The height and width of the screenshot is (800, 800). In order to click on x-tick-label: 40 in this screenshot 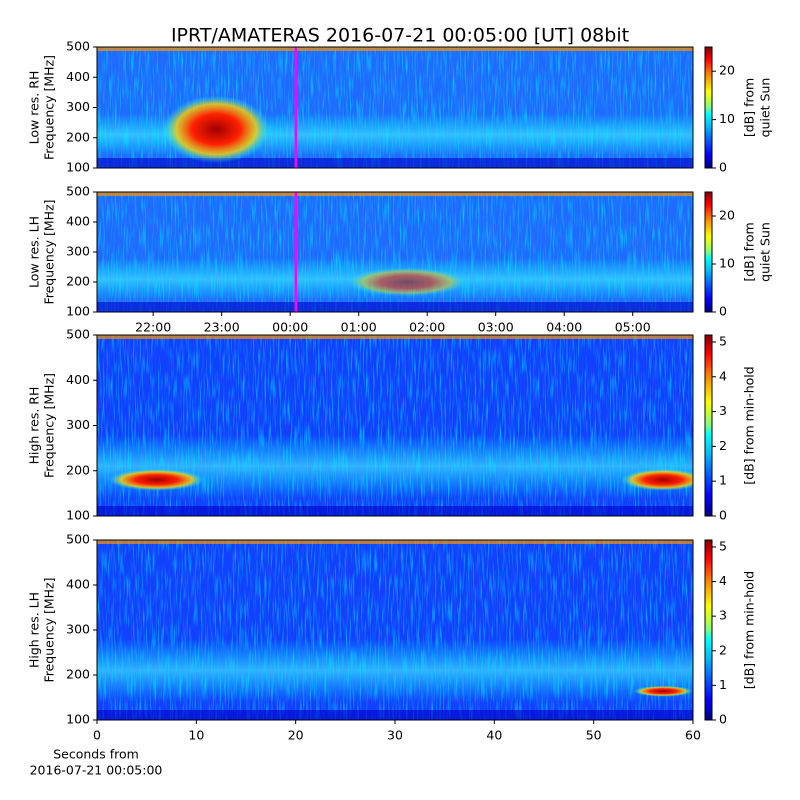, I will do `click(494, 735)`.